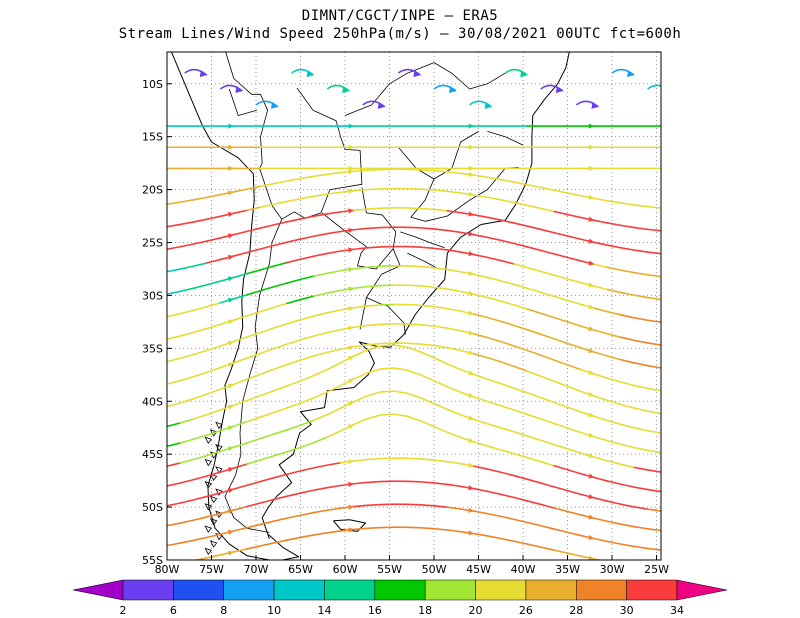 The height and width of the screenshot is (618, 800). I want to click on lat-tick-label: 45S, so click(152, 454).